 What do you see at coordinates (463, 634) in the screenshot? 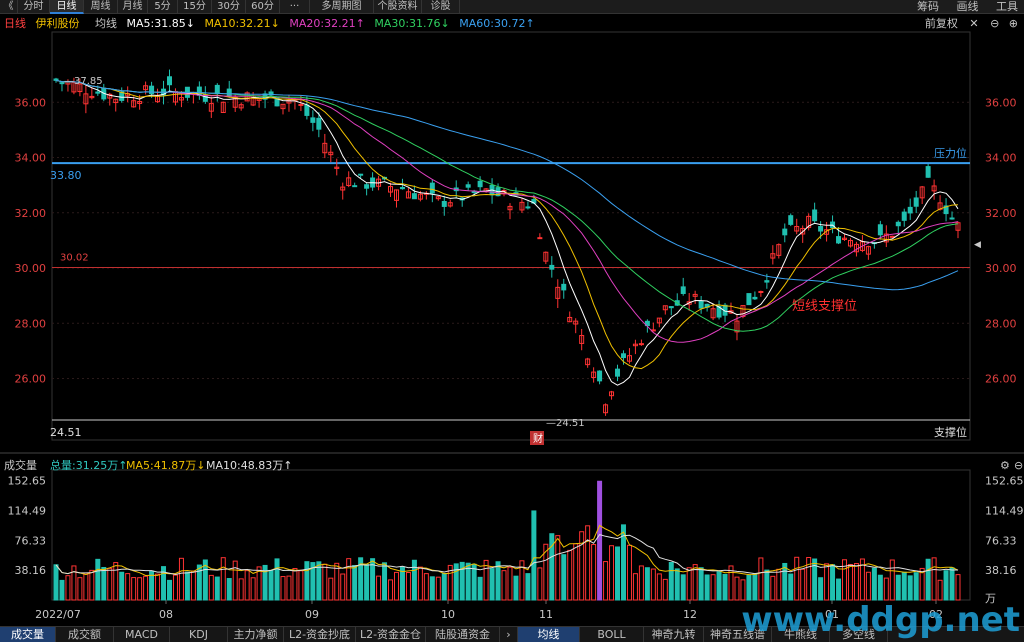
I see `indicator-tab: 陆股通资金` at bounding box center [463, 634].